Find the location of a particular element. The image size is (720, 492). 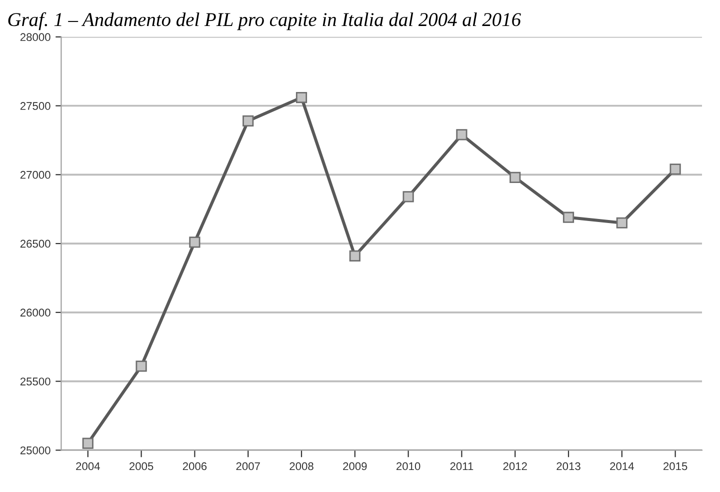

x-tick-label: 2007 is located at coordinates (248, 466).